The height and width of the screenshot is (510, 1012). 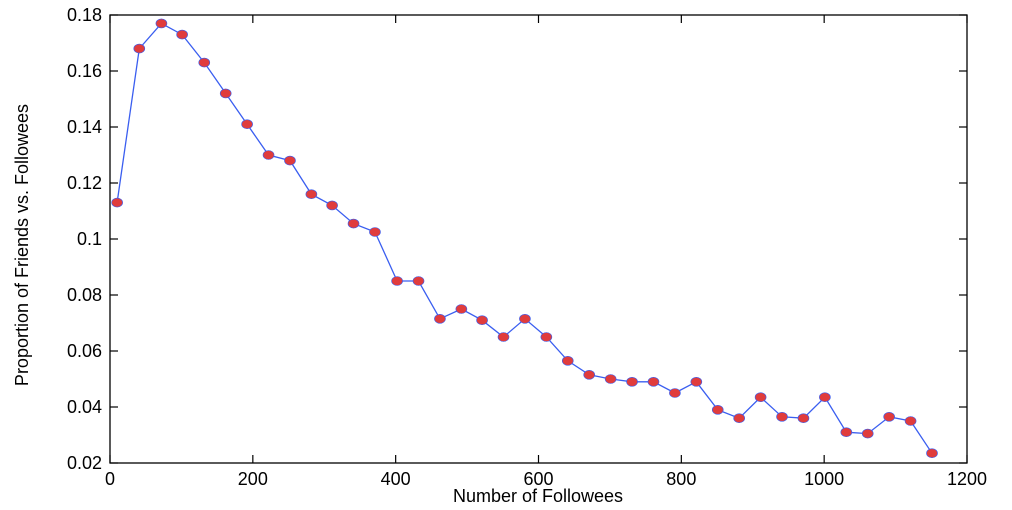 What do you see at coordinates (84, 463) in the screenshot?
I see `y-tick-label: 0.02` at bounding box center [84, 463].